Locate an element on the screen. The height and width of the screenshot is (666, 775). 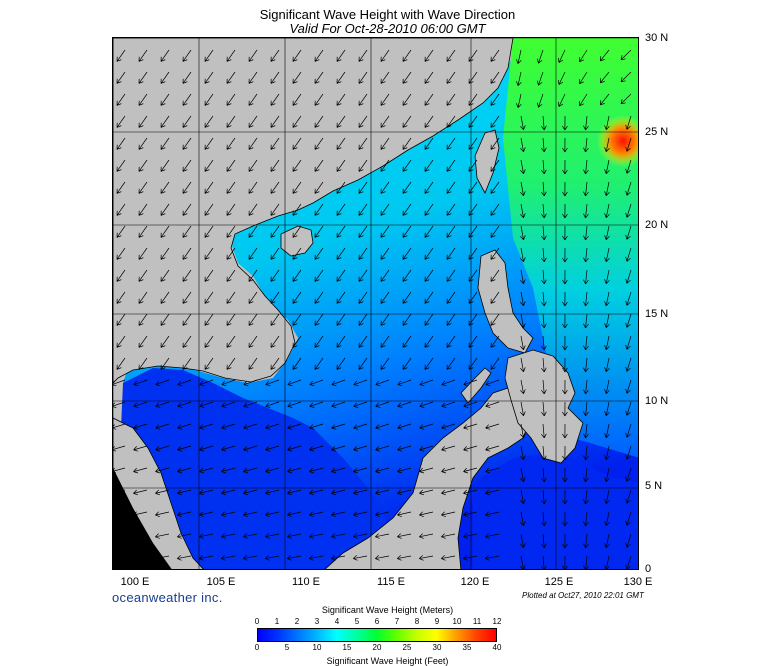
feet-tick: 5 is located at coordinates (287, 647).